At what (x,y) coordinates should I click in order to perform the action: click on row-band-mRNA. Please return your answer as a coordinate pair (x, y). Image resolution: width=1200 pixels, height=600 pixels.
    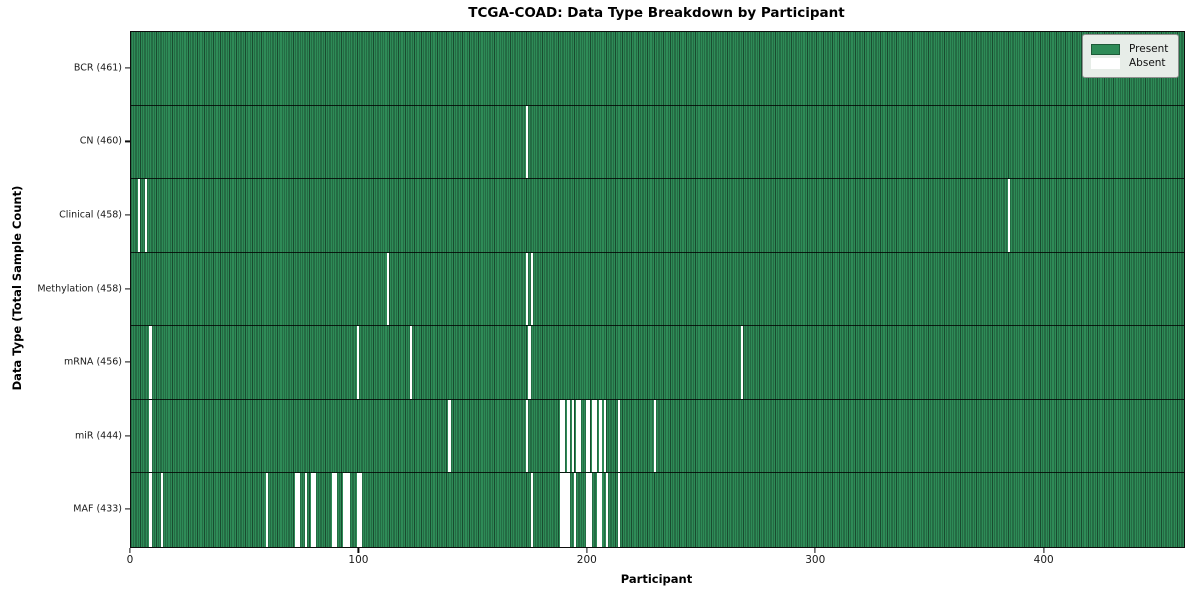
    Looking at the image, I should click on (657, 363).